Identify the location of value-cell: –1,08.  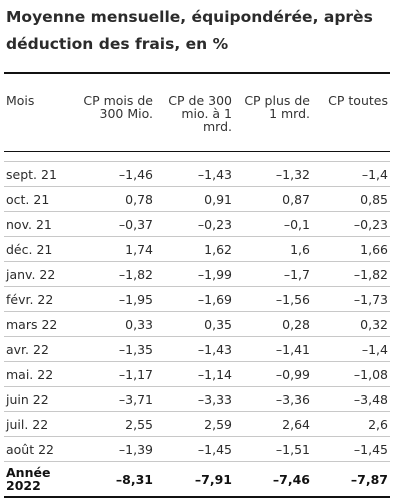
(351, 374).